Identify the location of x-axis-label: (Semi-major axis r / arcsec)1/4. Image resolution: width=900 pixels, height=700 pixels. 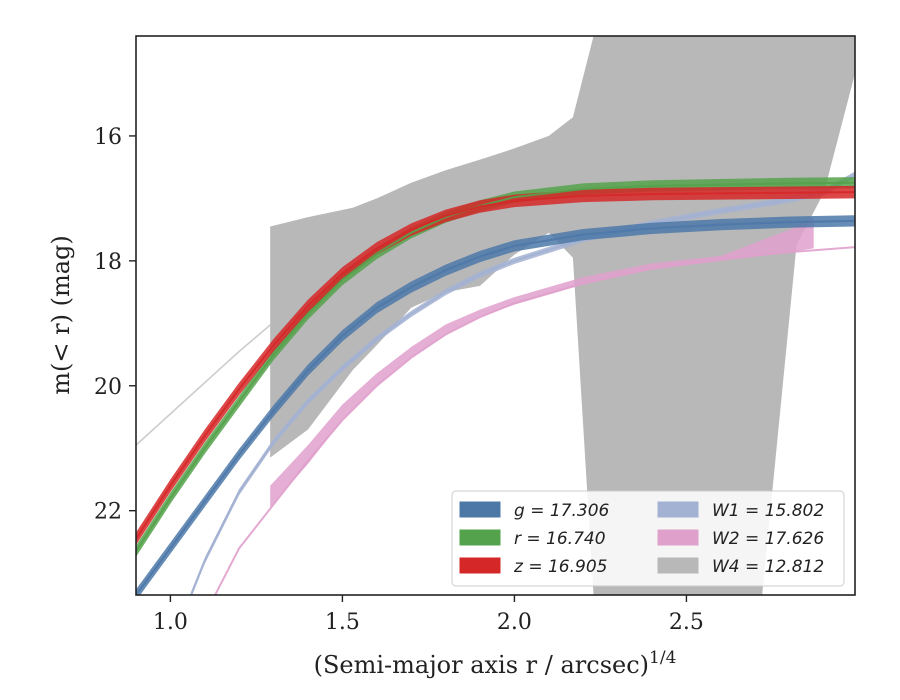
(495, 663).